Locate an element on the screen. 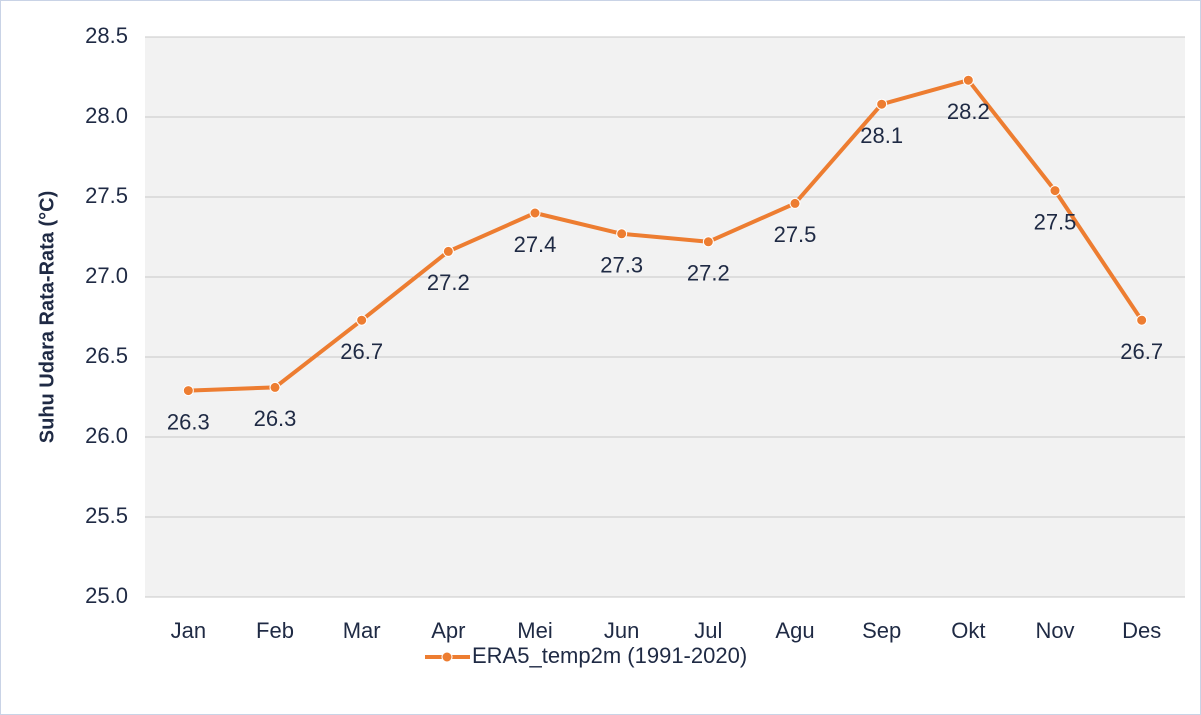 Image resolution: width=1201 pixels, height=715 pixels. data-label: 28.1 is located at coordinates (881, 135).